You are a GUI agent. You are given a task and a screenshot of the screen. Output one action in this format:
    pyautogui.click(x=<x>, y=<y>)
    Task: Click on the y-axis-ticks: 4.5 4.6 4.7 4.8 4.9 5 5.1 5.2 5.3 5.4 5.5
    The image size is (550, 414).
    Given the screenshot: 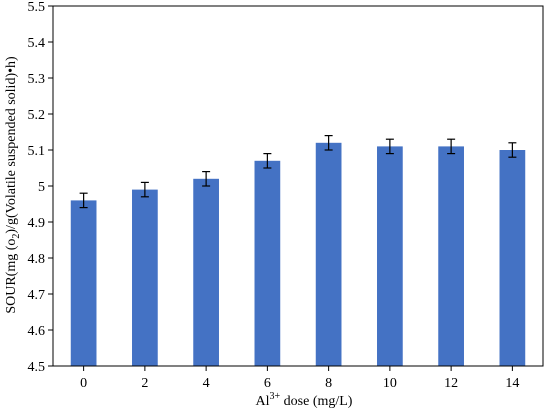 What is the action you would take?
    pyautogui.click(x=40, y=187)
    